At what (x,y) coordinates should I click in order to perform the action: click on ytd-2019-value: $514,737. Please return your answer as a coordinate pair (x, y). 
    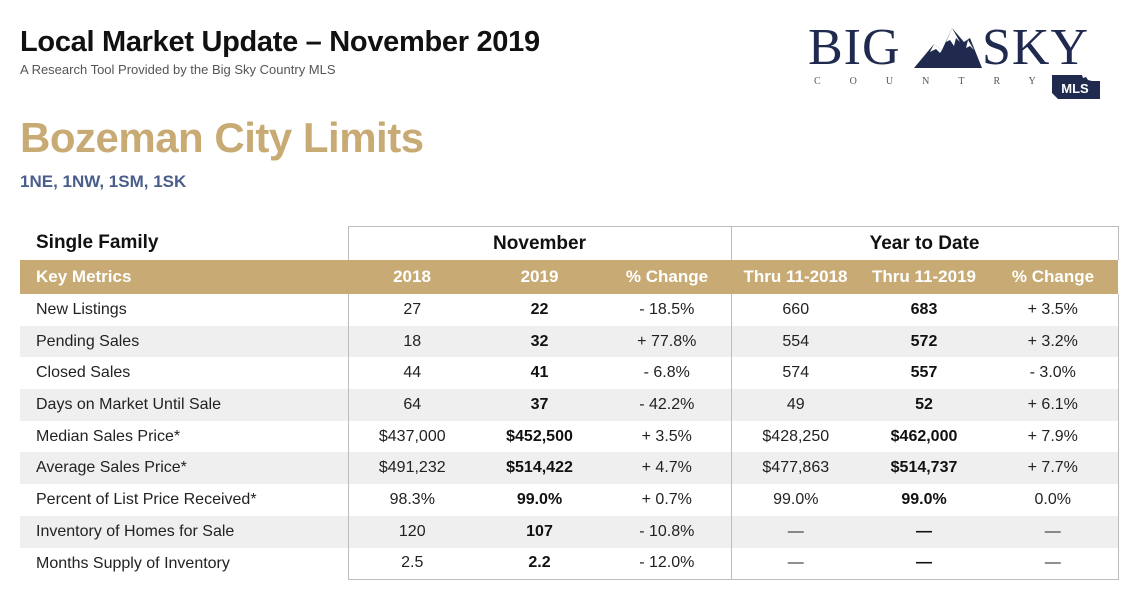
    Looking at the image, I should click on (924, 468).